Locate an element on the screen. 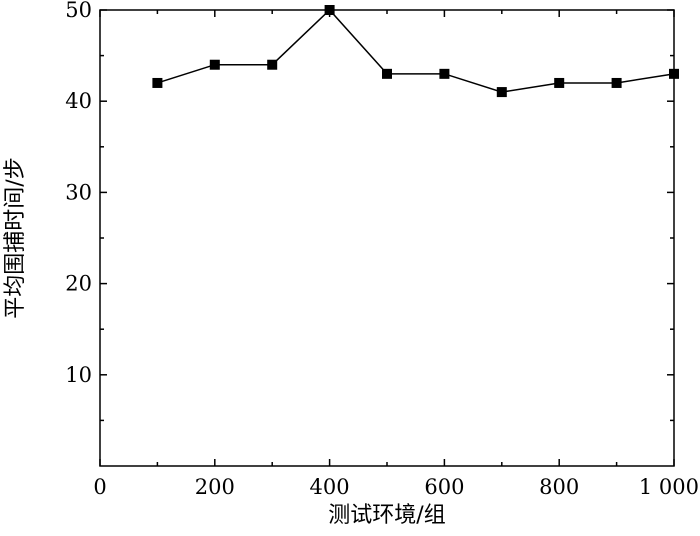 This screenshot has width=700, height=536. x-tick-label-1000: 1 000 is located at coordinates (669, 487).